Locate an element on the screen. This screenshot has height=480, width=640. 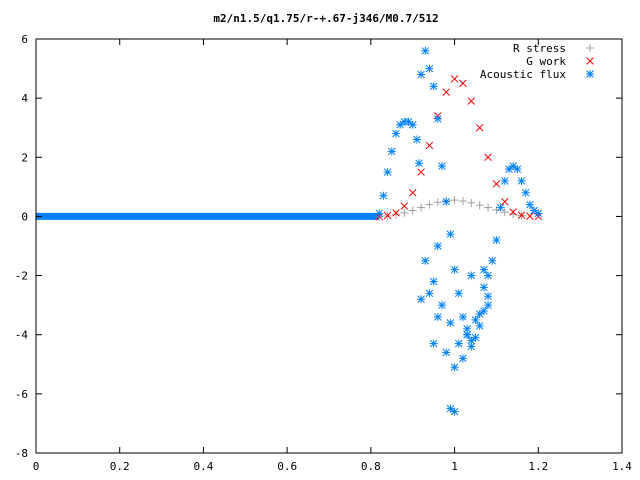
x-tick-label: 1.4 is located at coordinates (622, 466).